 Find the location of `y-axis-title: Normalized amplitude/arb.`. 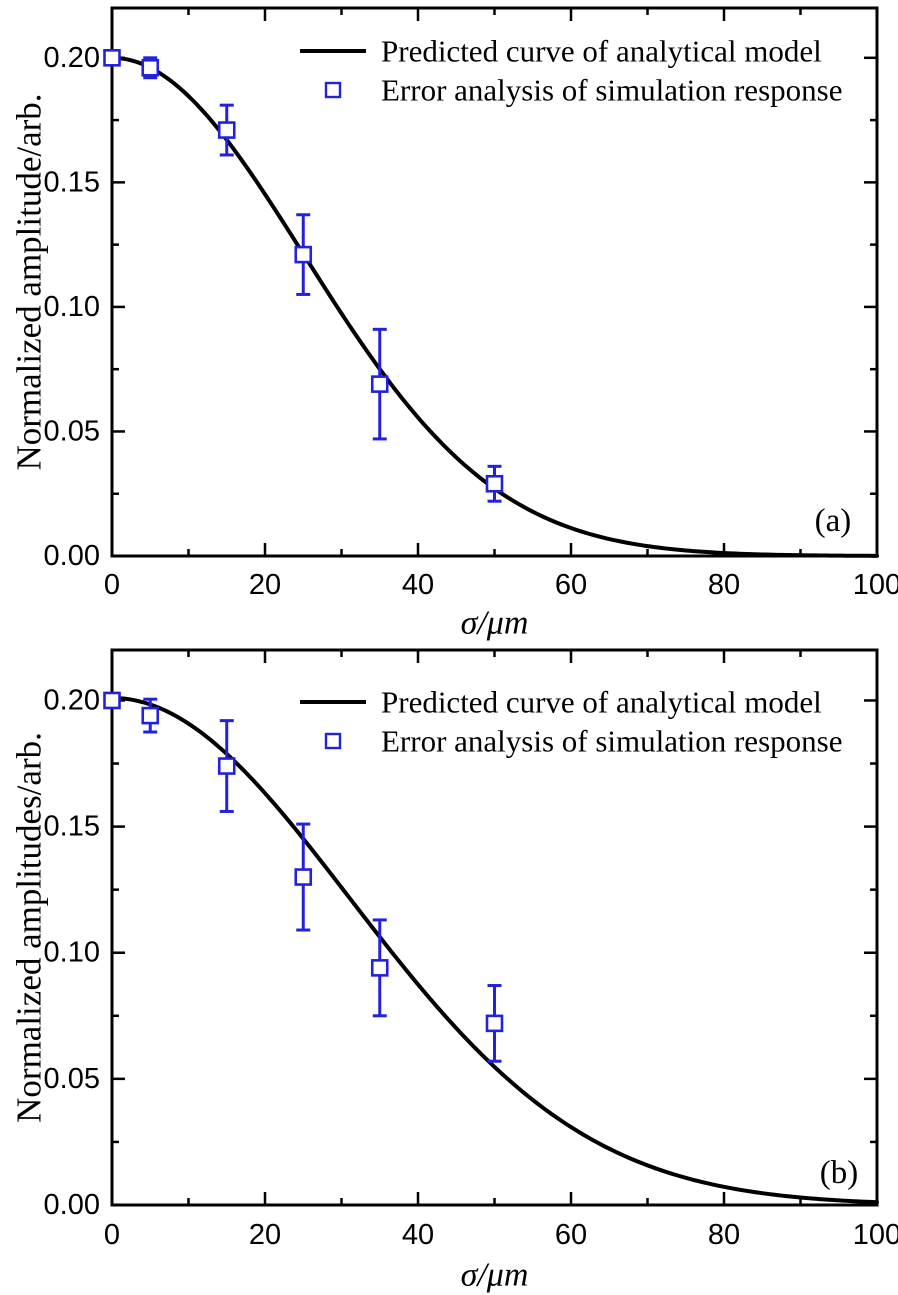

y-axis-title: Normalized amplitude/arb. is located at coordinates (29, 281).